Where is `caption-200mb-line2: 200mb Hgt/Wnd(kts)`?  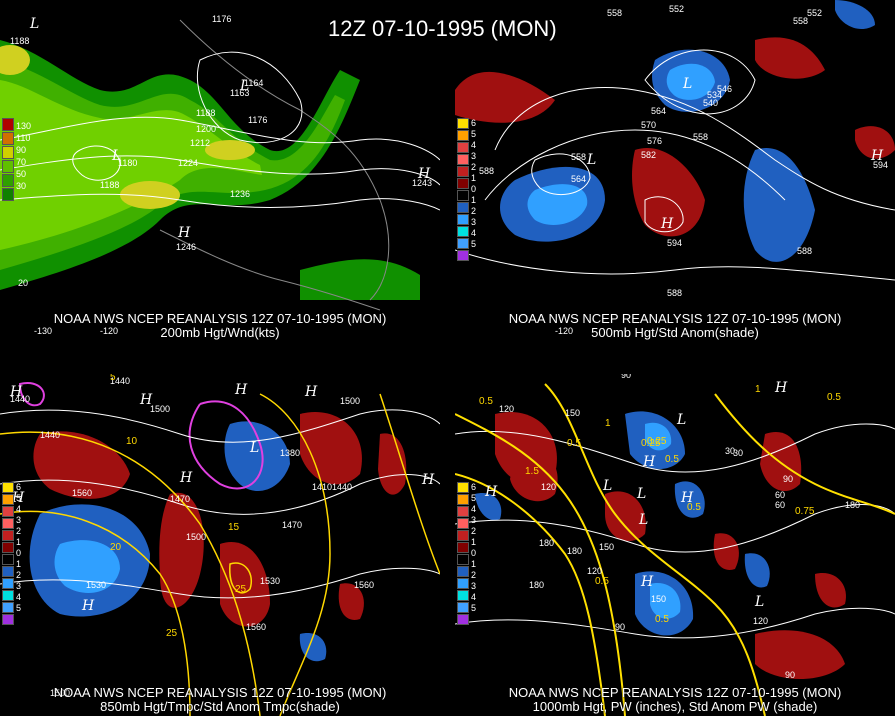
caption-200mb-line2: 200mb Hgt/Wnd(kts) is located at coordinates (220, 332).